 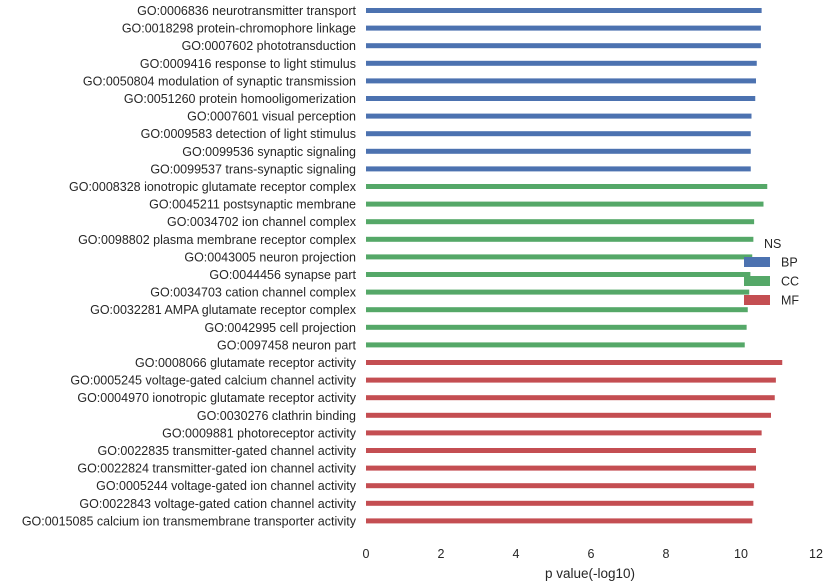 What do you see at coordinates (789, 263) in the screenshot?
I see `legend-label: BP` at bounding box center [789, 263].